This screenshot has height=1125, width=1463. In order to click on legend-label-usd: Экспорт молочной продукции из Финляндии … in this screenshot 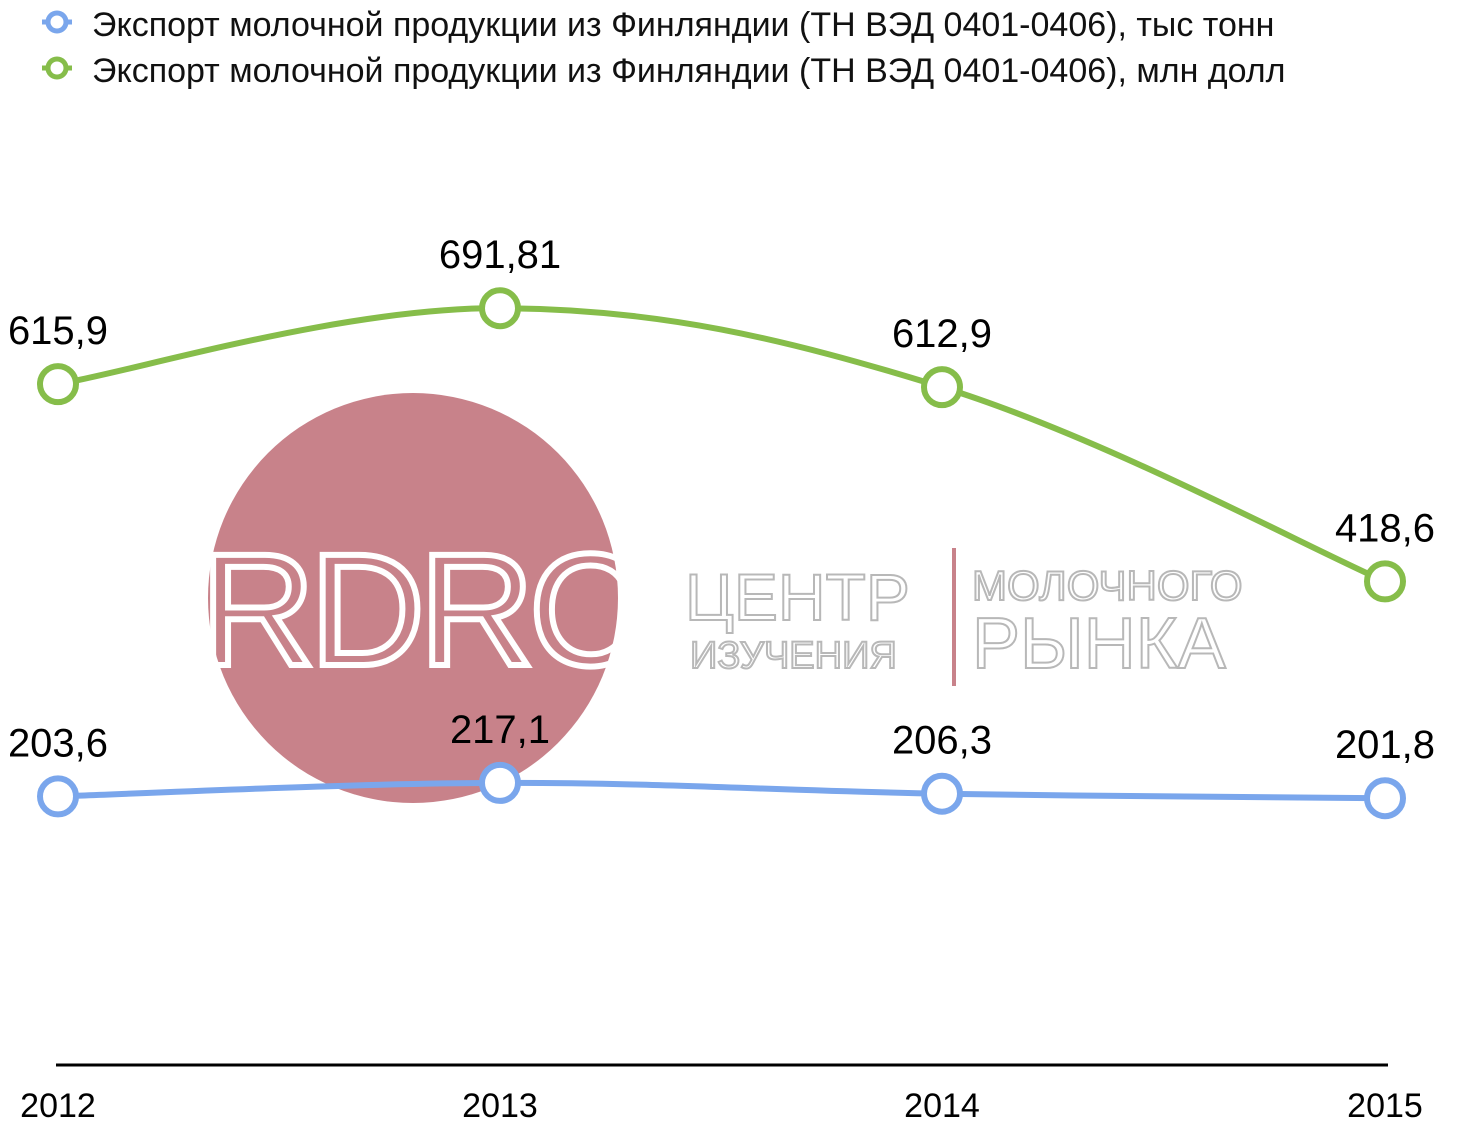, I will do `click(688, 71)`.